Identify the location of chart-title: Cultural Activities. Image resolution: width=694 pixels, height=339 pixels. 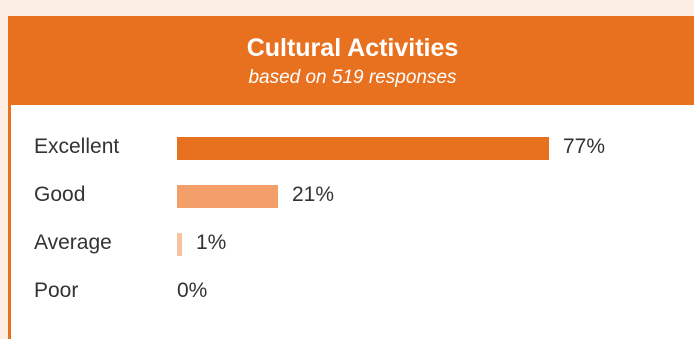
(352, 48).